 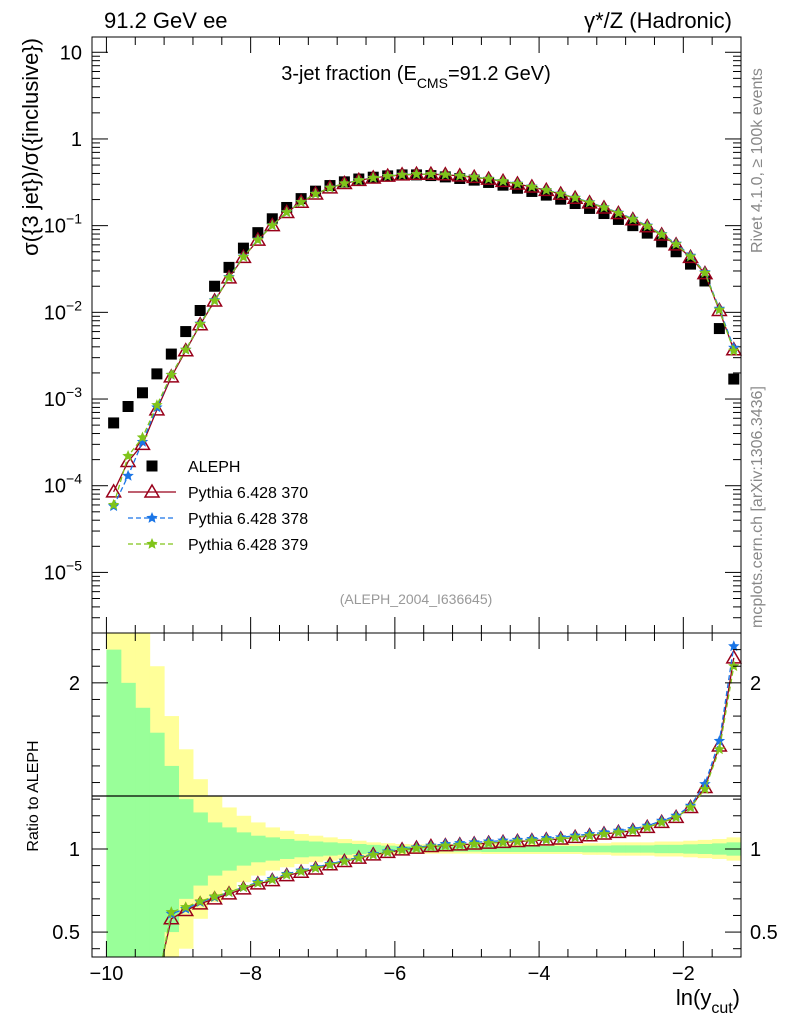 I want to click on legend-item-p379: Pythia 6.428 379, so click(x=218, y=545).